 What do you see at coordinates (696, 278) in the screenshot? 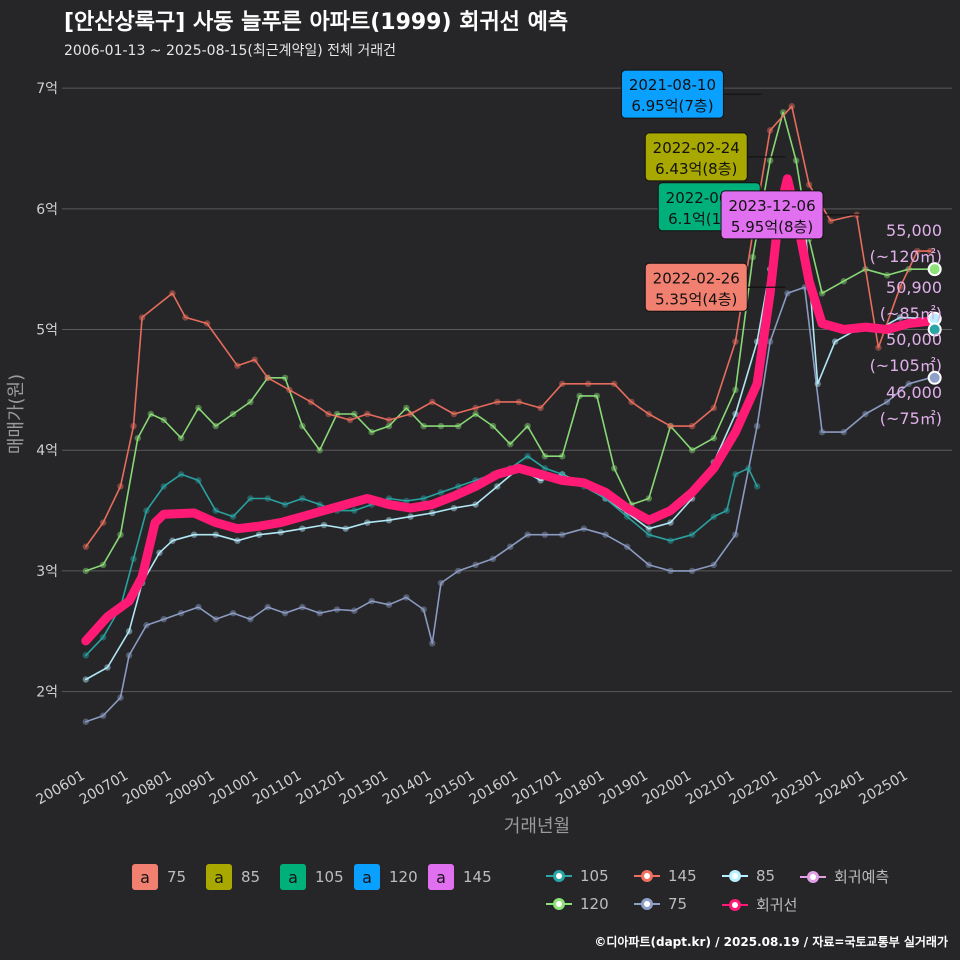
I see `callout-date: 2022-02-26` at bounding box center [696, 278].